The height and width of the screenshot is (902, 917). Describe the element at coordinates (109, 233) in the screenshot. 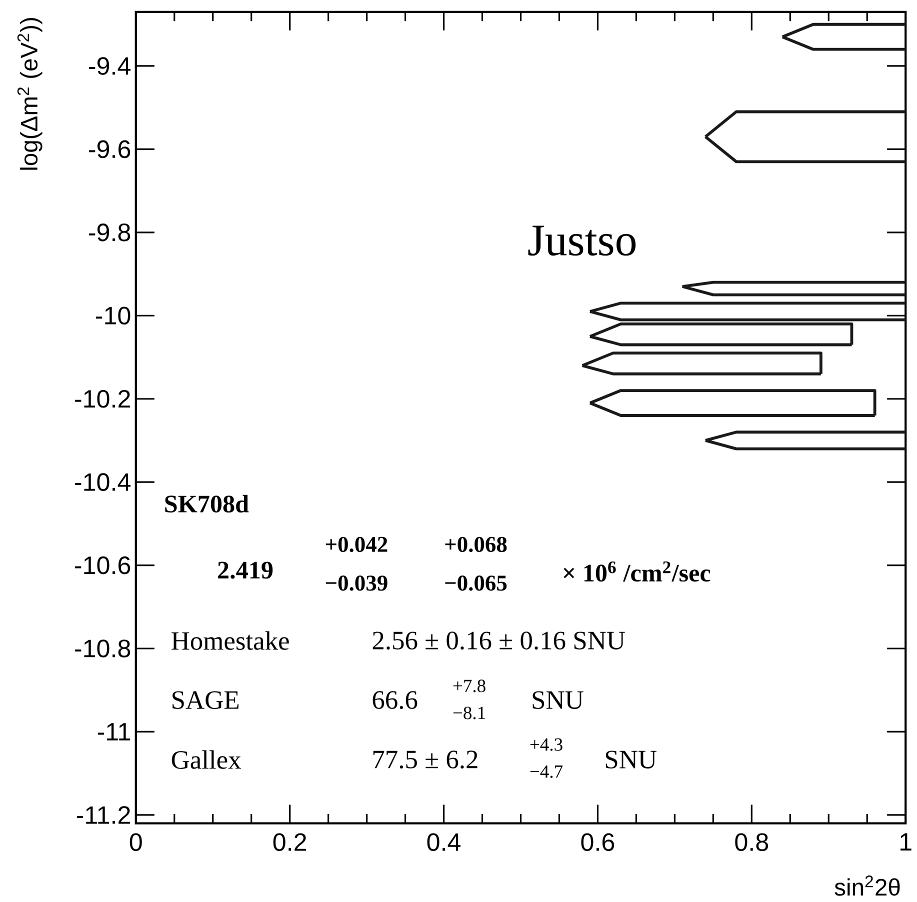

I see `y-tick-label: -9.8` at that location.